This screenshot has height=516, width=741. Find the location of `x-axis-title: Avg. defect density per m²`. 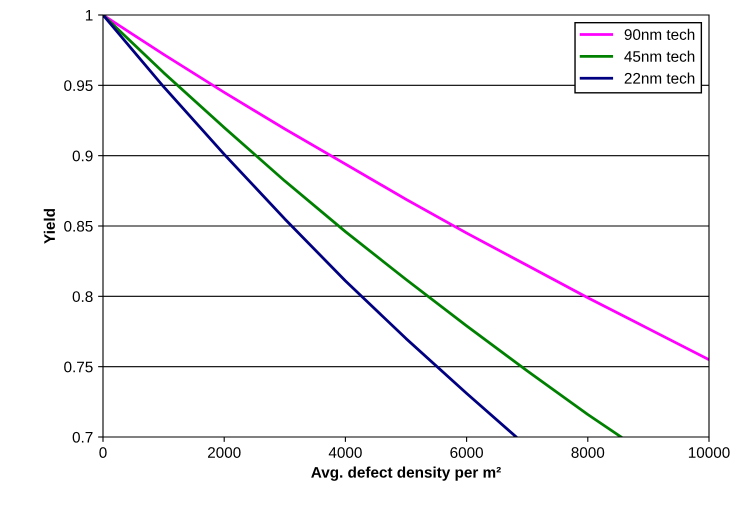

x-axis-title: Avg. defect density per m² is located at coordinates (406, 473).